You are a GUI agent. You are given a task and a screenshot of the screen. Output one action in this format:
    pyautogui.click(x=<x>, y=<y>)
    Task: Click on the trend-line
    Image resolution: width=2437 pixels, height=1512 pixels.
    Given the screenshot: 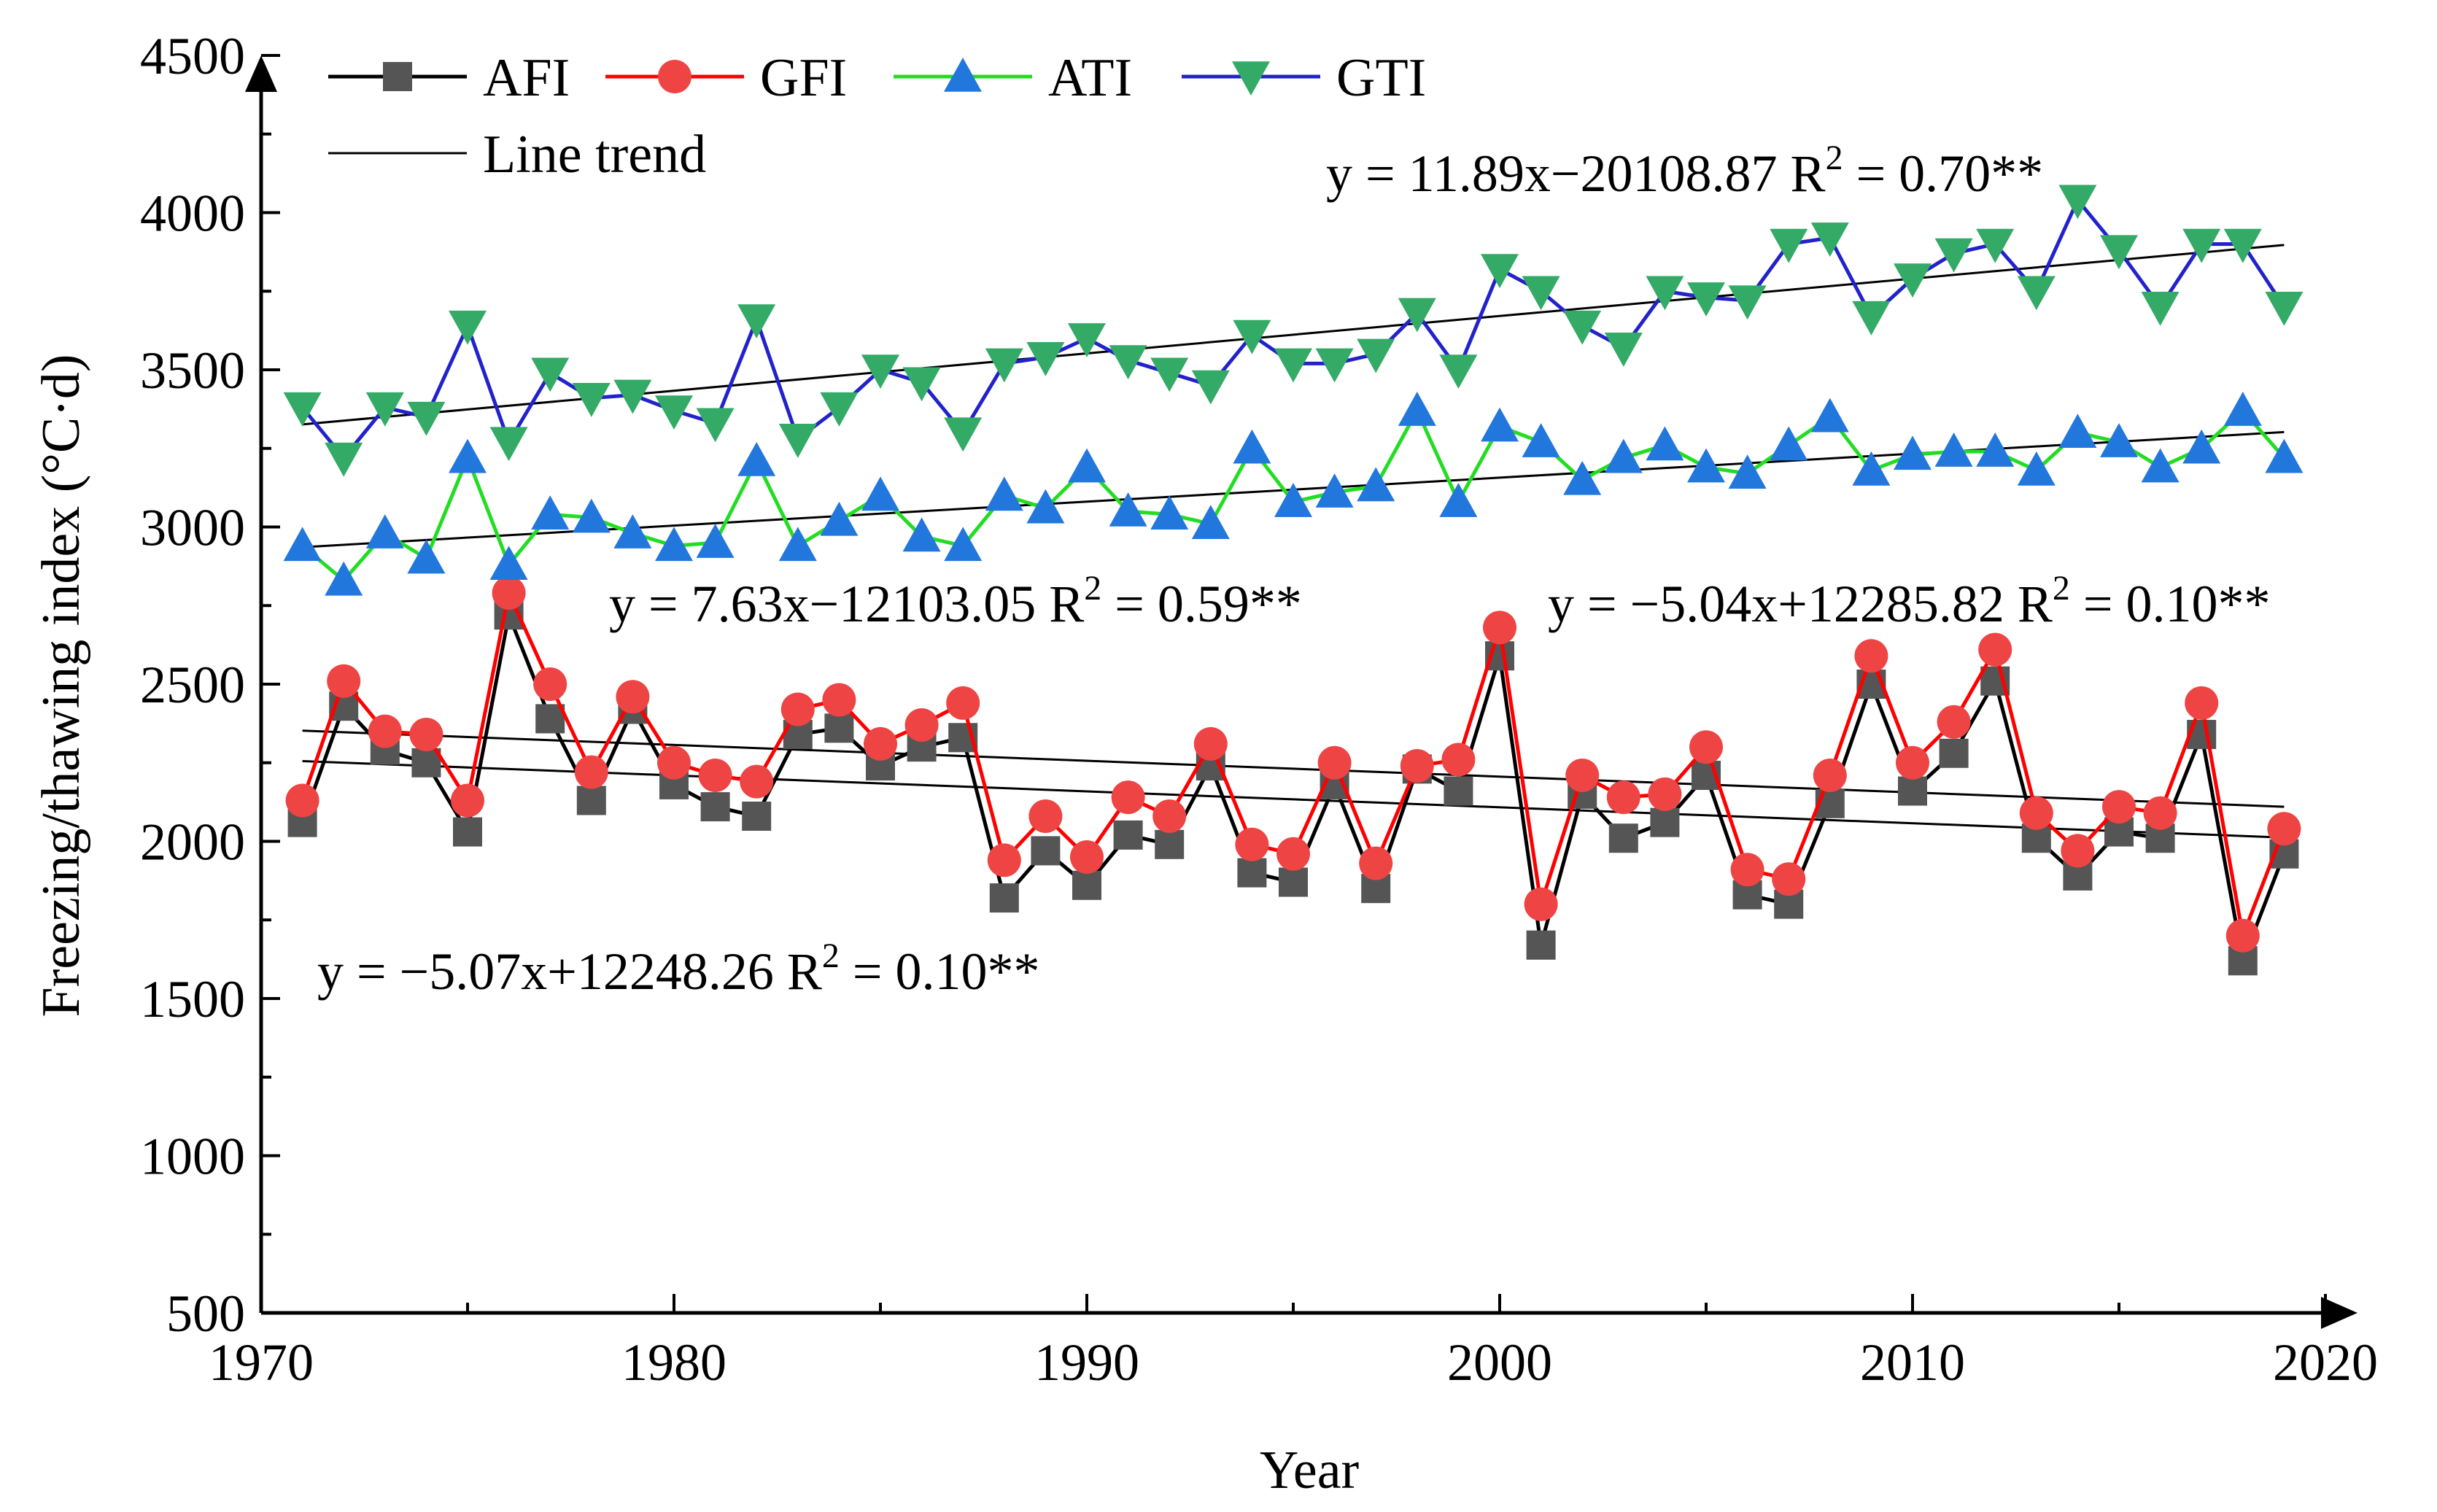 What is the action you would take?
    pyautogui.click(x=1293, y=769)
    